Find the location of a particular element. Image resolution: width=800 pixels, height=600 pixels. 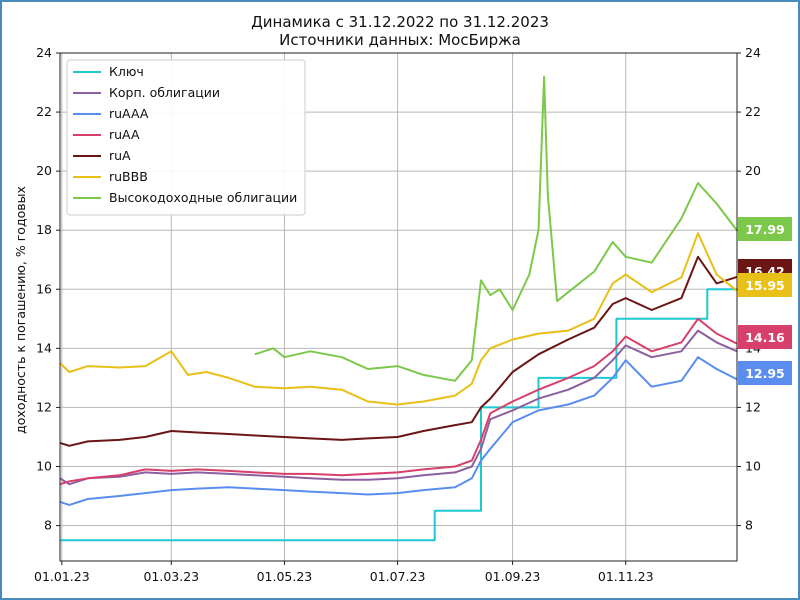

legend-box is located at coordinates (186, 137).